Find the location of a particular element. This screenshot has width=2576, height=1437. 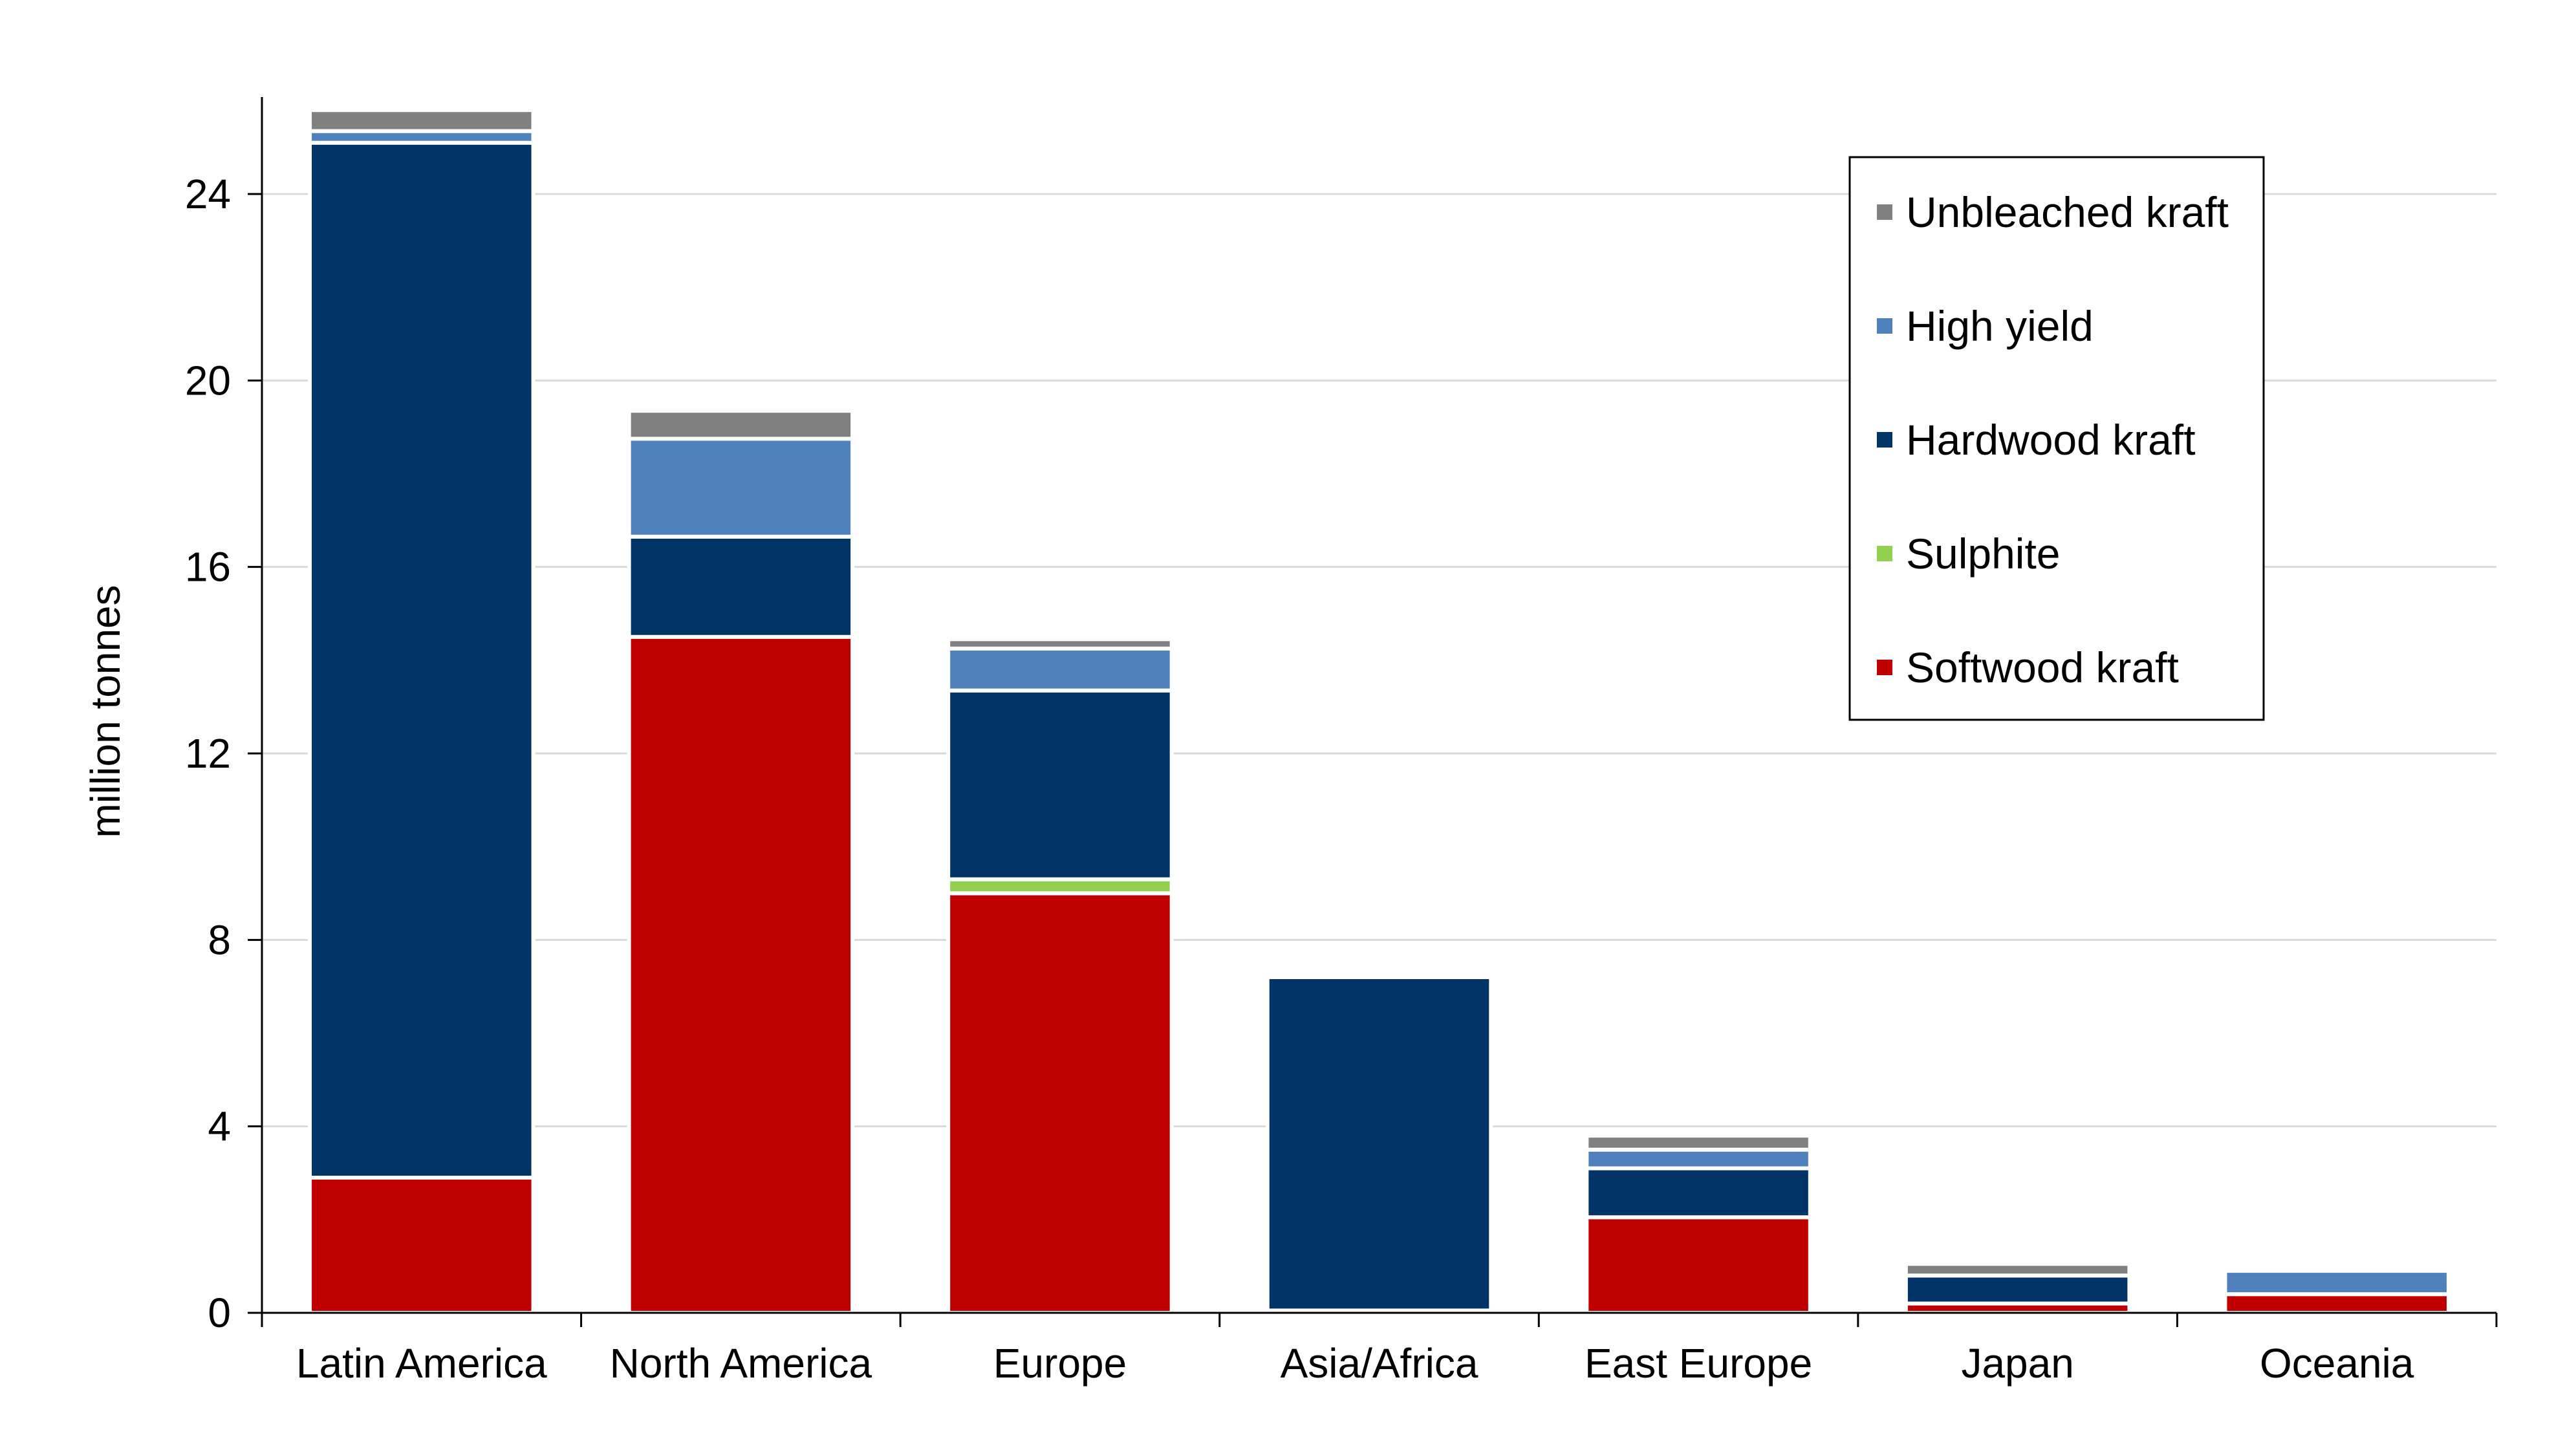

bar-segment-softwood-kraft-east-europe is located at coordinates (1698, 1265).